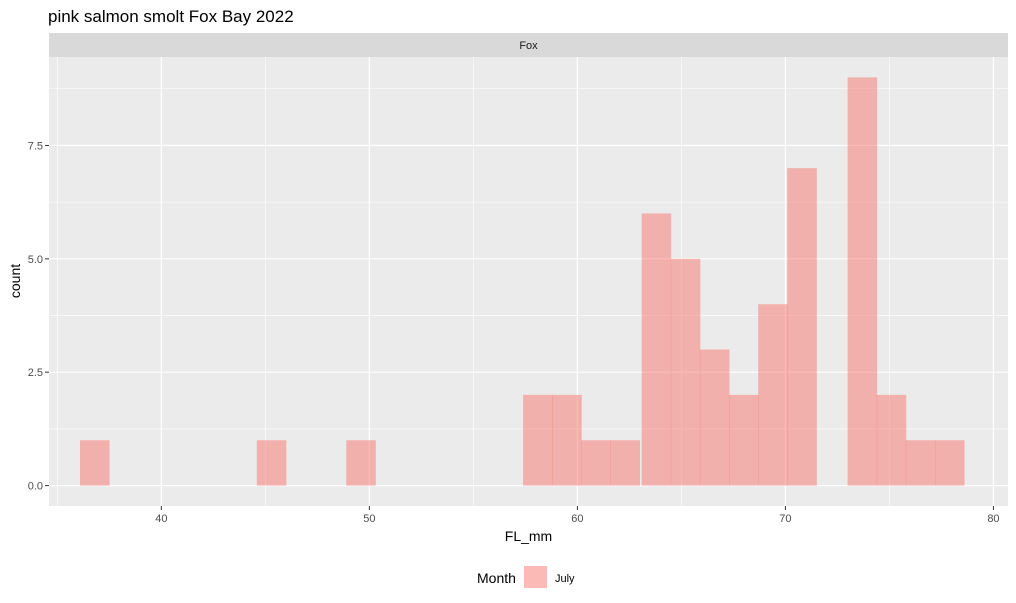 Image resolution: width=1016 pixels, height=603 pixels. I want to click on x-tick-label: 70, so click(785, 519).